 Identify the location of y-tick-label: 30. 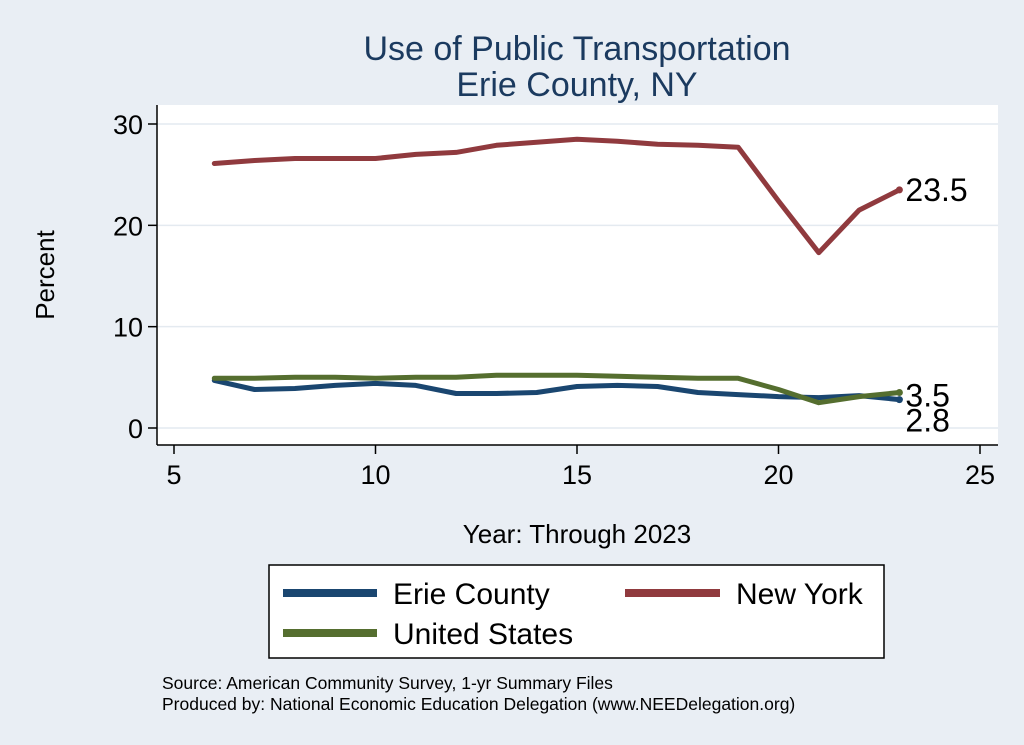
(128, 125).